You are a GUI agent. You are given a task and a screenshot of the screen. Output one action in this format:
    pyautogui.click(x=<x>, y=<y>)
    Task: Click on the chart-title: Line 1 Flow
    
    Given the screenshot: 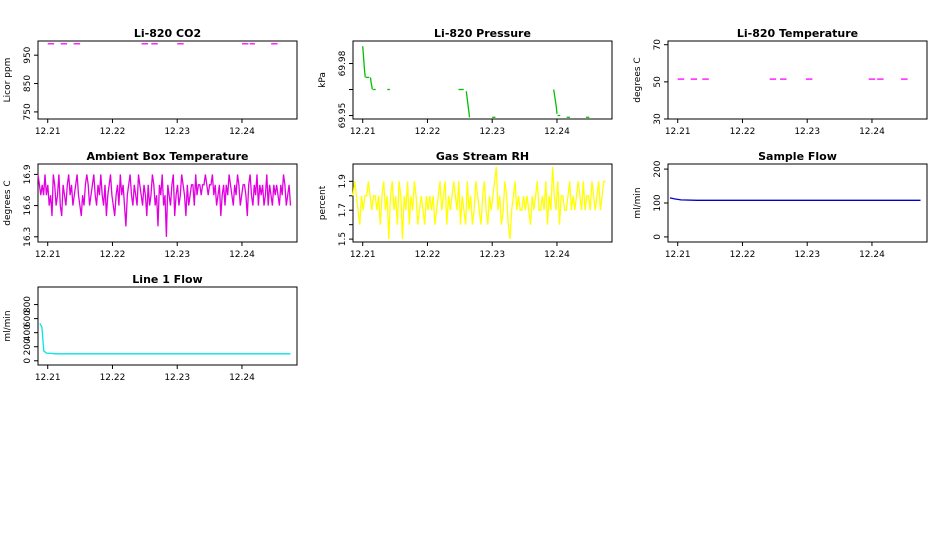 What is the action you would take?
    pyautogui.click(x=167, y=279)
    